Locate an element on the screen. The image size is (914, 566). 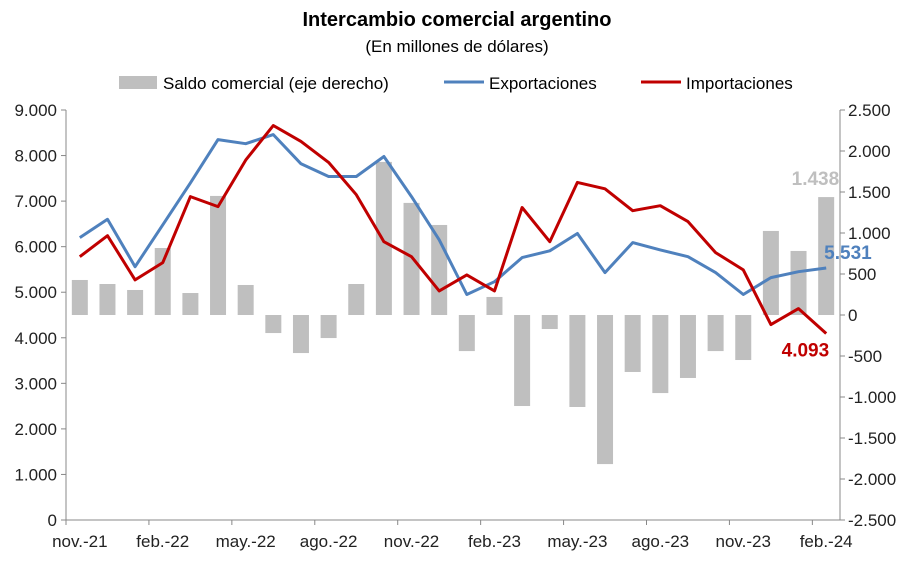
left-tick-label: 6.000 is located at coordinates (35, 247).